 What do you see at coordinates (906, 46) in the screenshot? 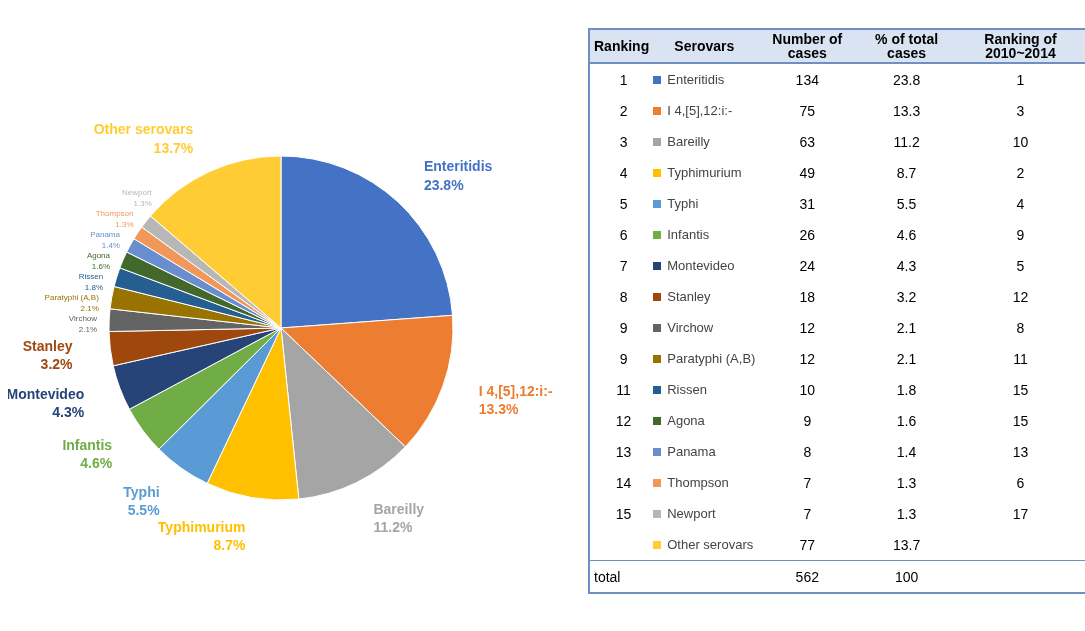
I see `text: % of total cases` at bounding box center [906, 46].